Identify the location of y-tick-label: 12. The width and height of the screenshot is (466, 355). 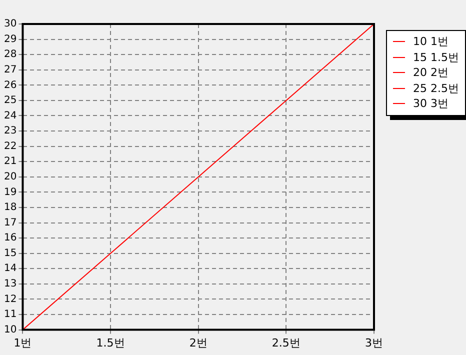
(10, 299).